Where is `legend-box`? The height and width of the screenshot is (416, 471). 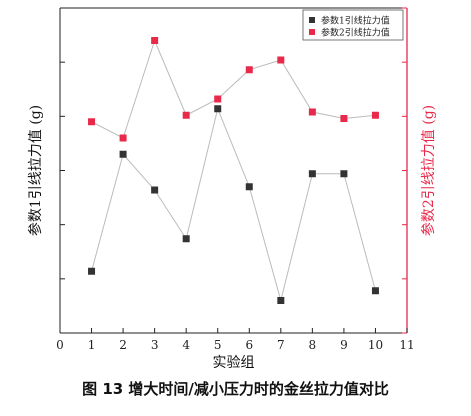
legend-box is located at coordinates (353, 25).